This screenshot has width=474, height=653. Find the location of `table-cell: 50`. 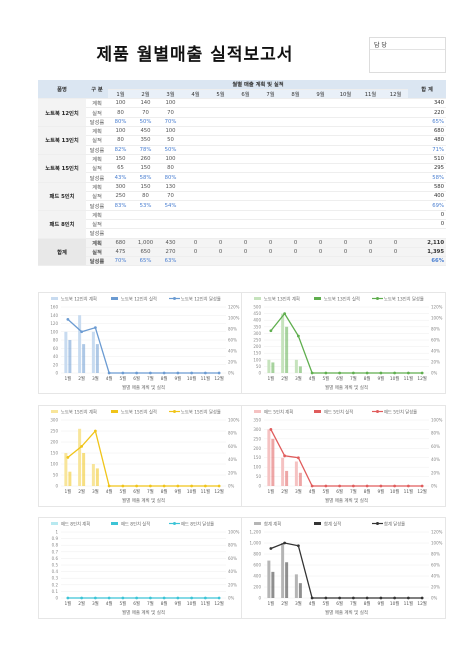

table-cell: 50 is located at coordinates (170, 140).